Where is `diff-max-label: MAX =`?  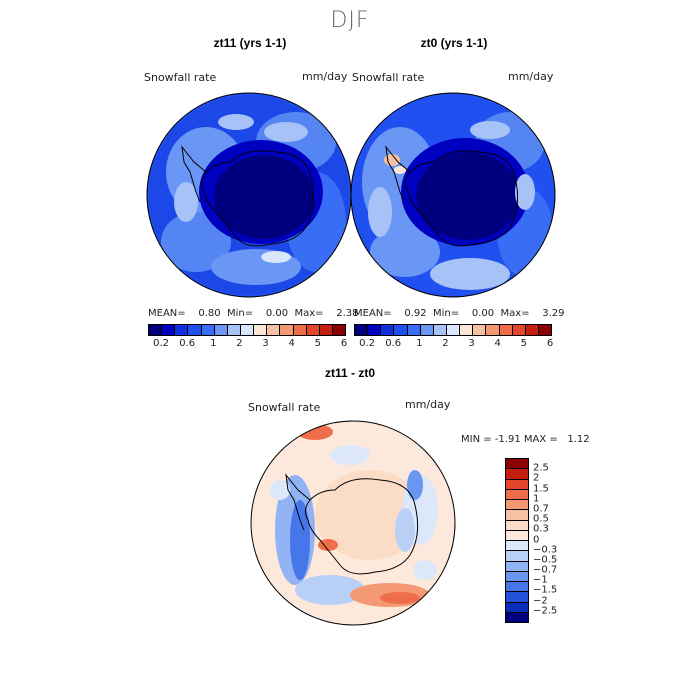
diff-max-label: MAX = is located at coordinates (540, 439).